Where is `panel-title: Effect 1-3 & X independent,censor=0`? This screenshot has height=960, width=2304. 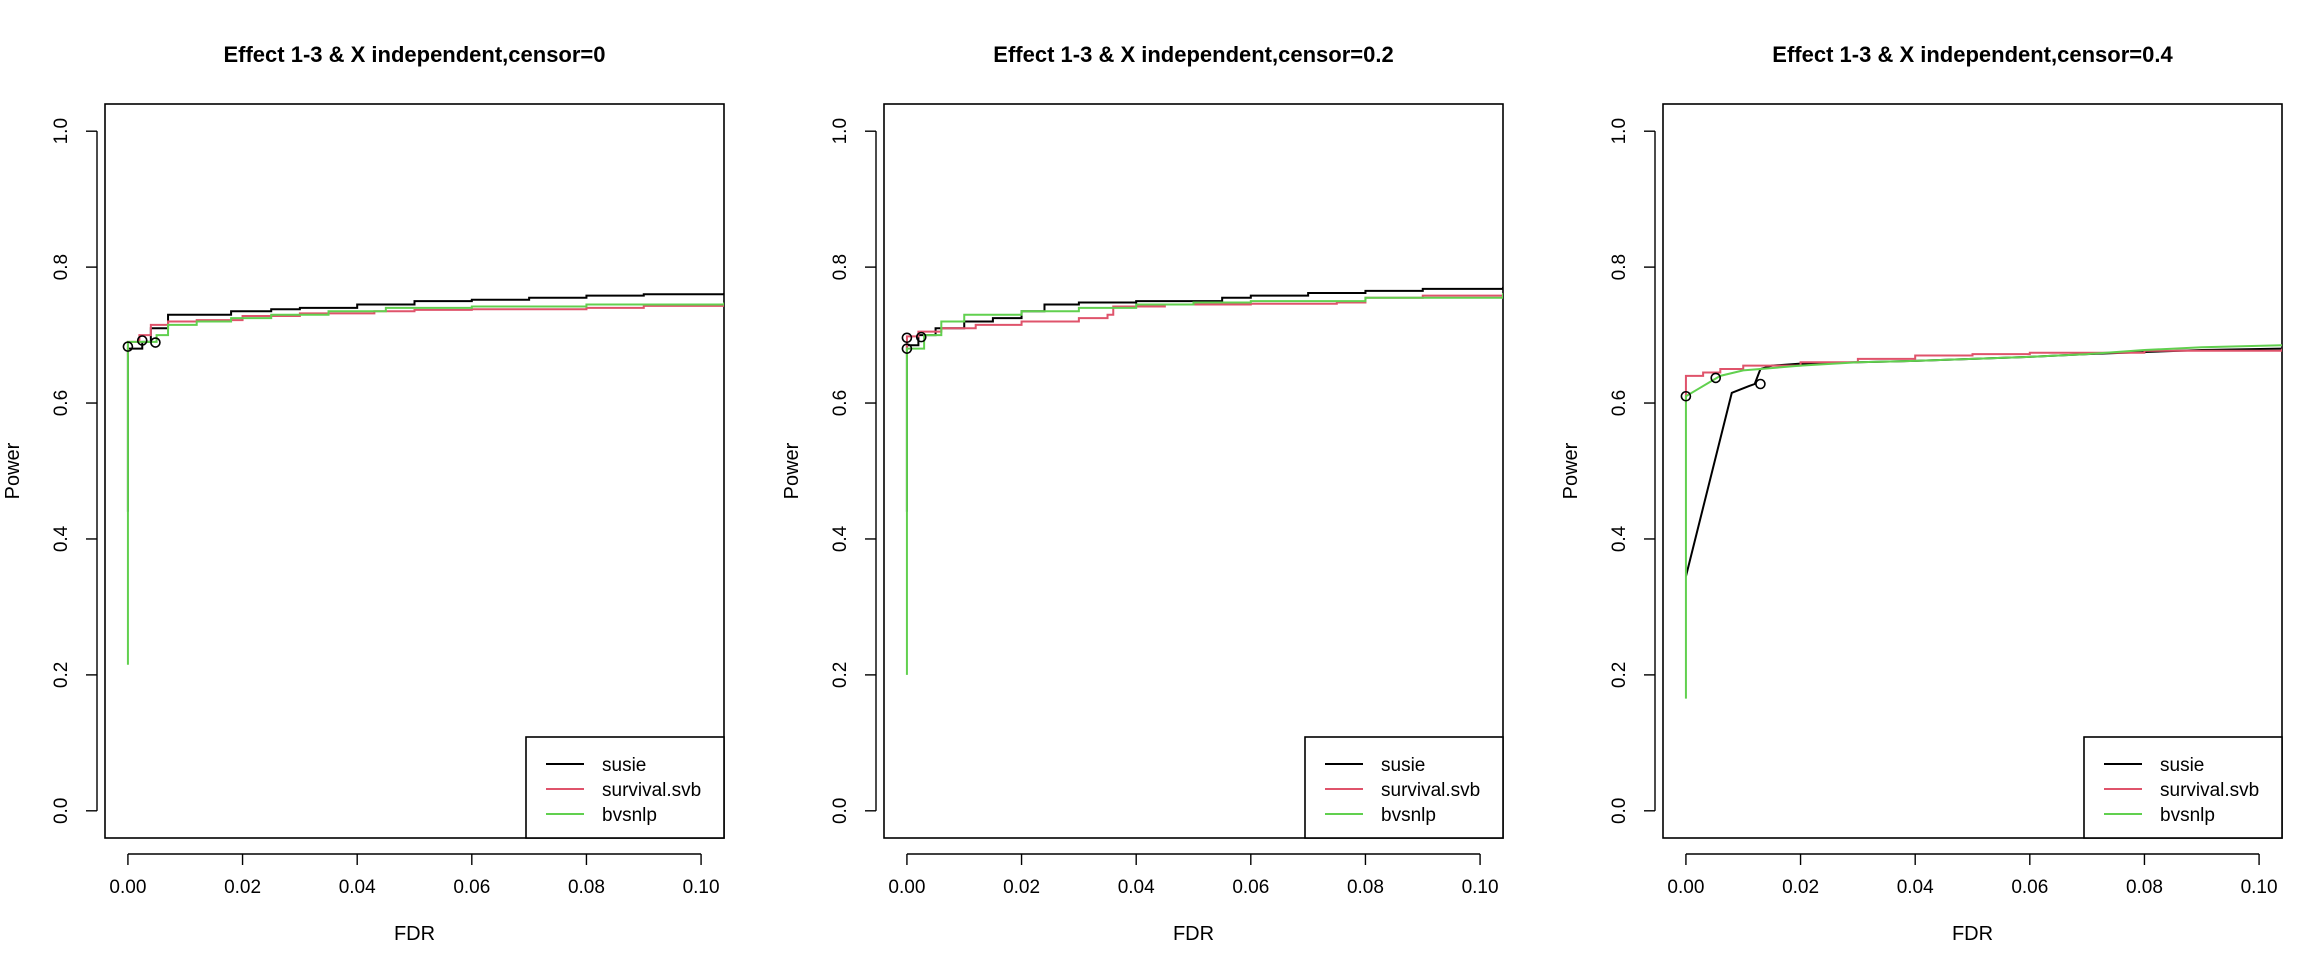
panel-title: Effect 1-3 & X independent,censor=0 is located at coordinates (414, 54).